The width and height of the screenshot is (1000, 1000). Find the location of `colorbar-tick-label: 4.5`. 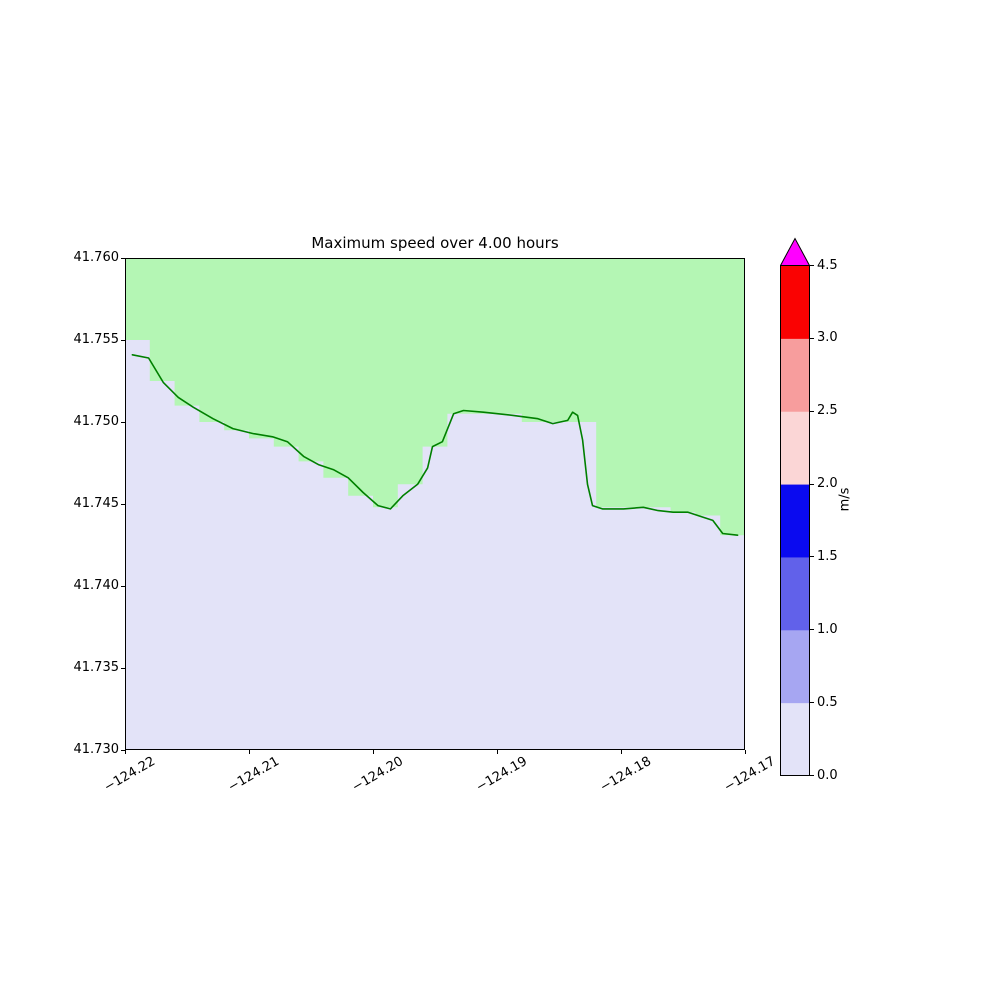

colorbar-tick-label: 4.5 is located at coordinates (827, 265).